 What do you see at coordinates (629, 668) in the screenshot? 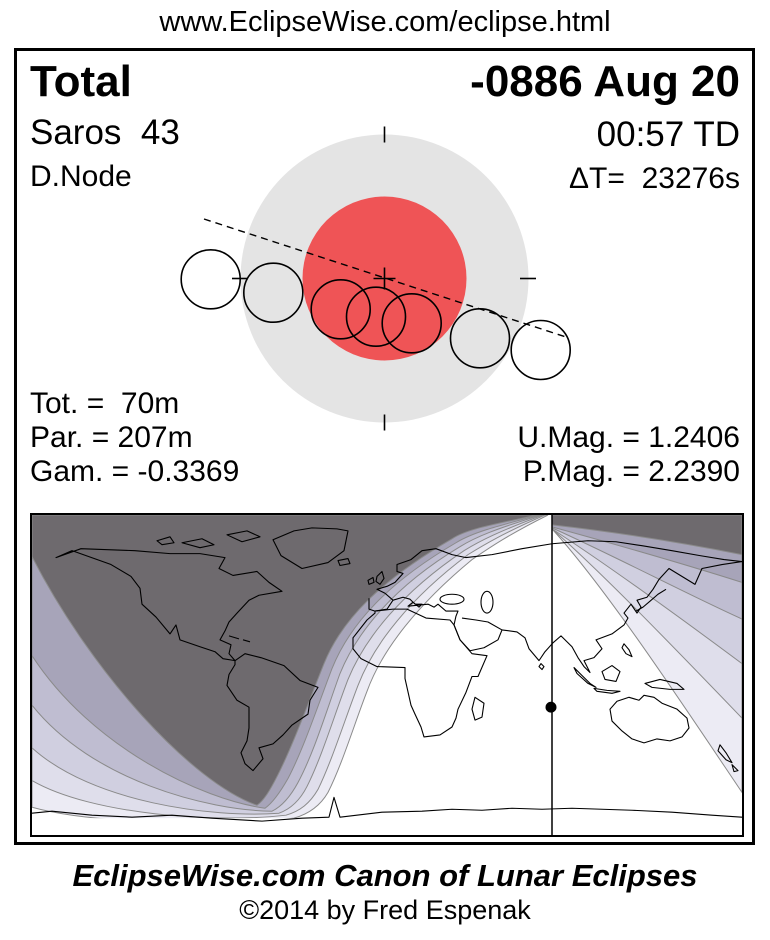
I see `coast-indonesia` at bounding box center [629, 668].